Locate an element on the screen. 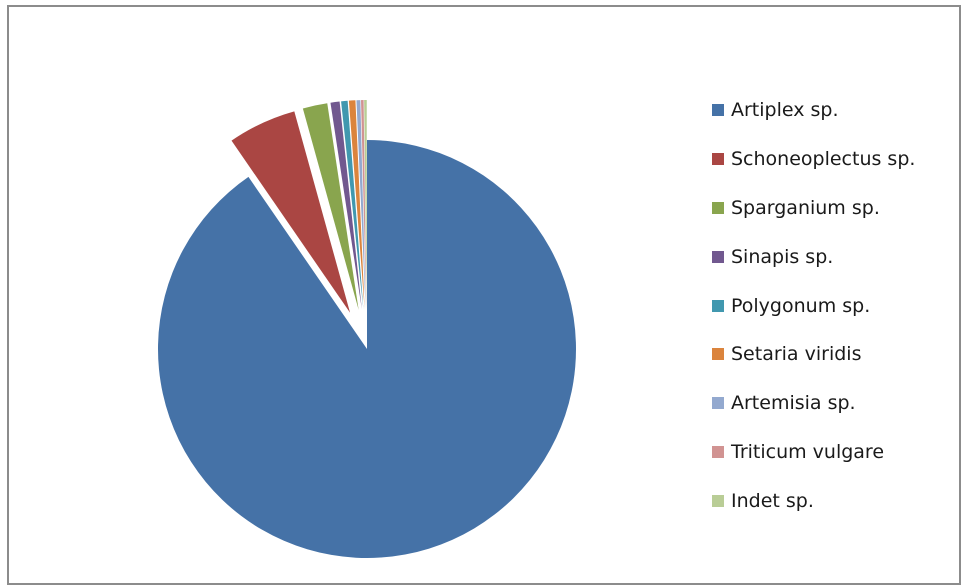 The image size is (963, 585). legend-label: Sinapis sp. is located at coordinates (782, 256).